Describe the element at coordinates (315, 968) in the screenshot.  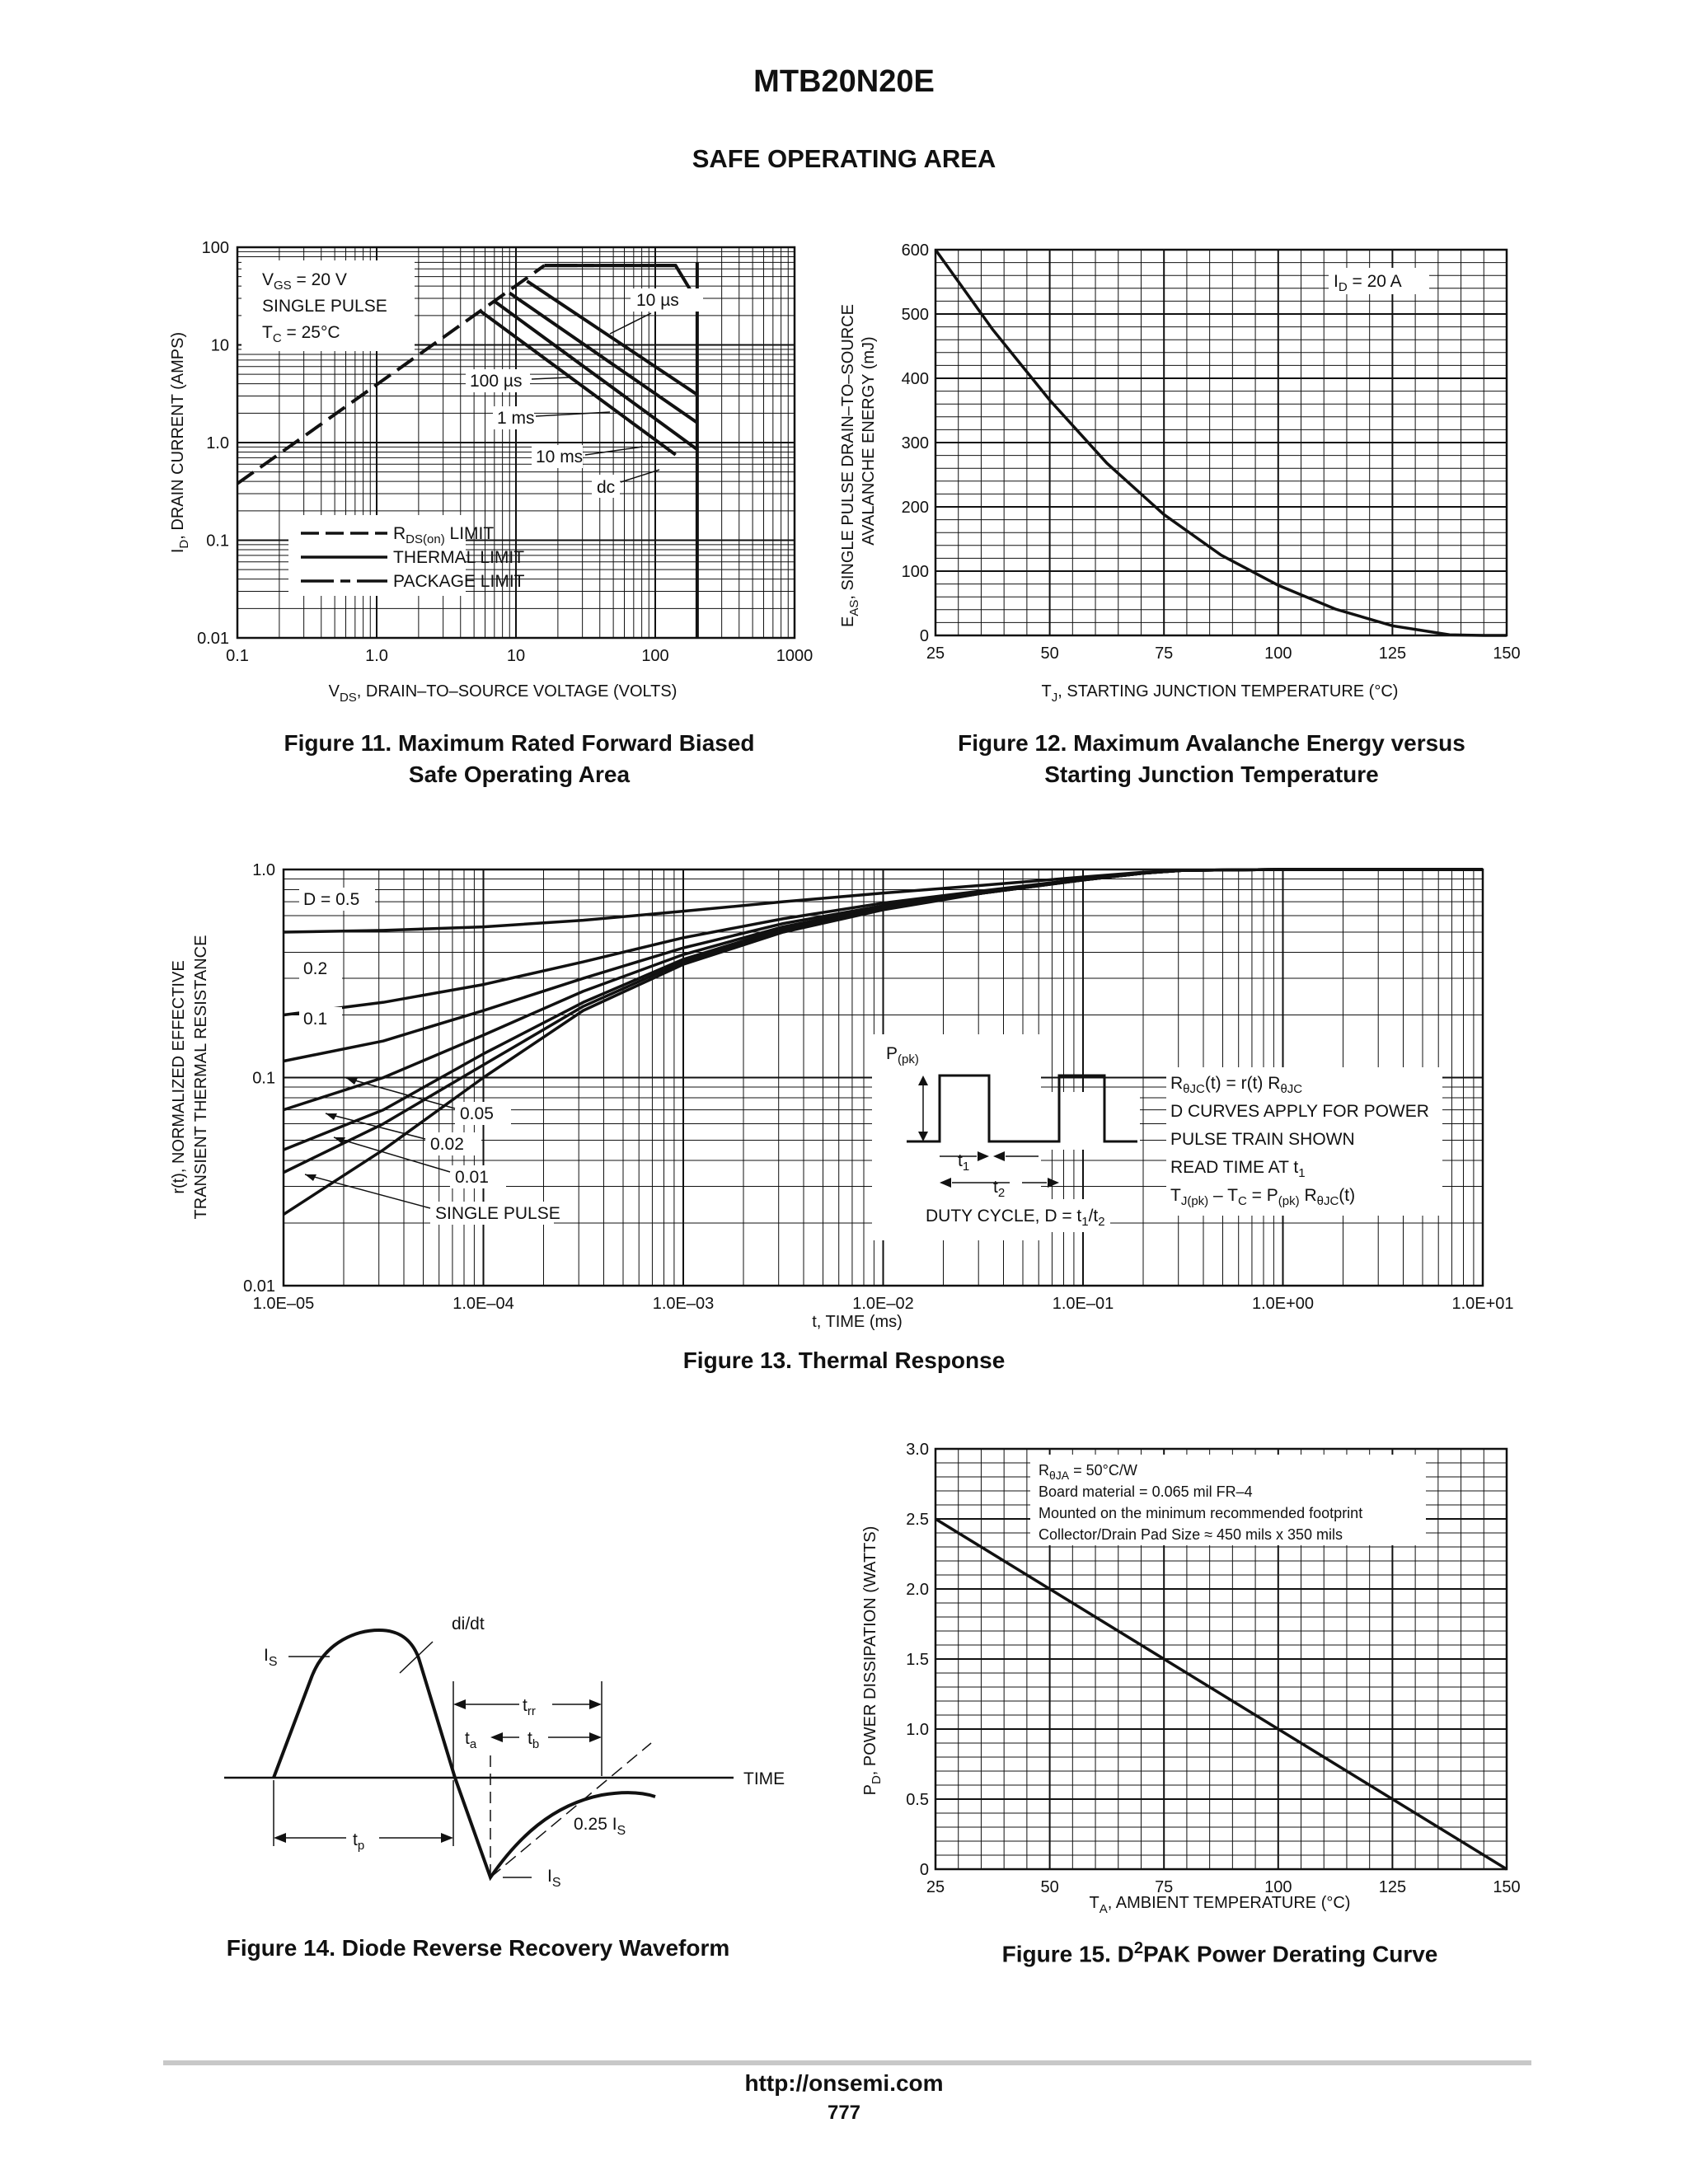
I see `fig13-label-d02: 0.2` at that location.